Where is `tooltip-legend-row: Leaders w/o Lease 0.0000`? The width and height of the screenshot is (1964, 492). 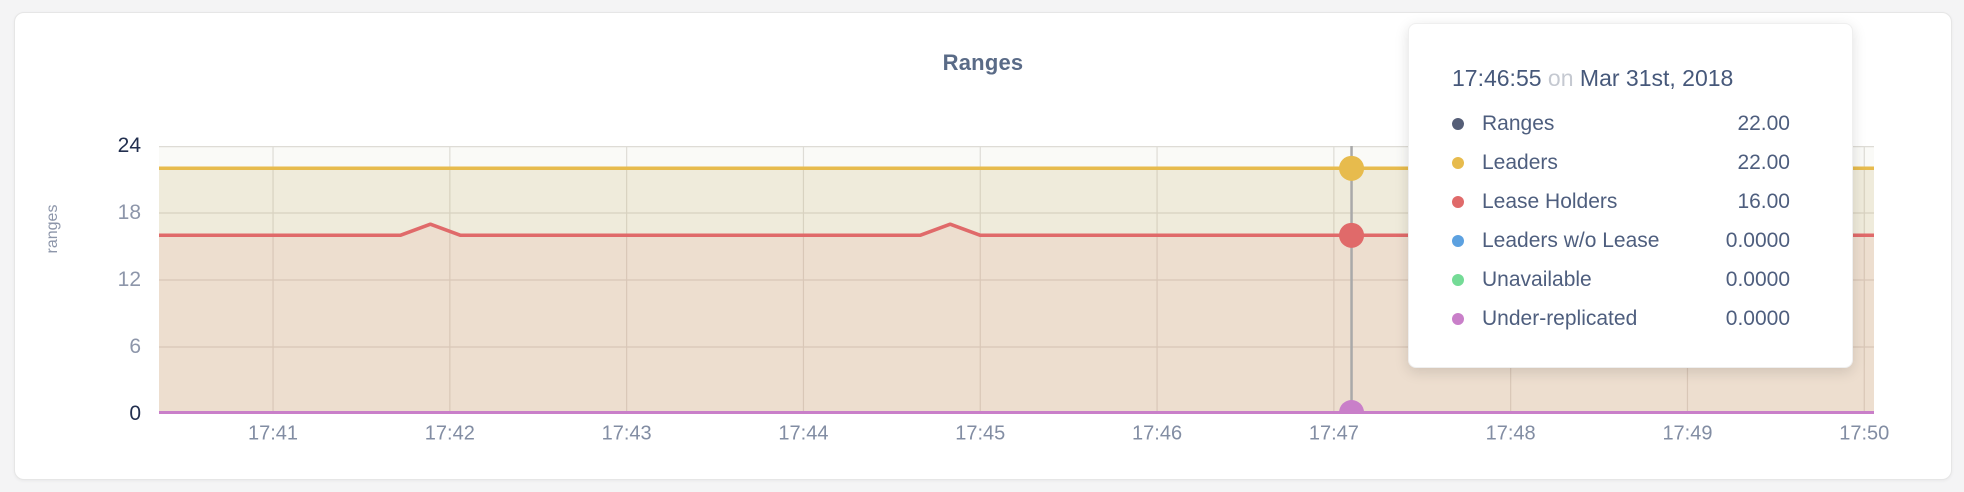
tooltip-legend-row: Leaders w/o Lease 0.0000 is located at coordinates (1621, 240).